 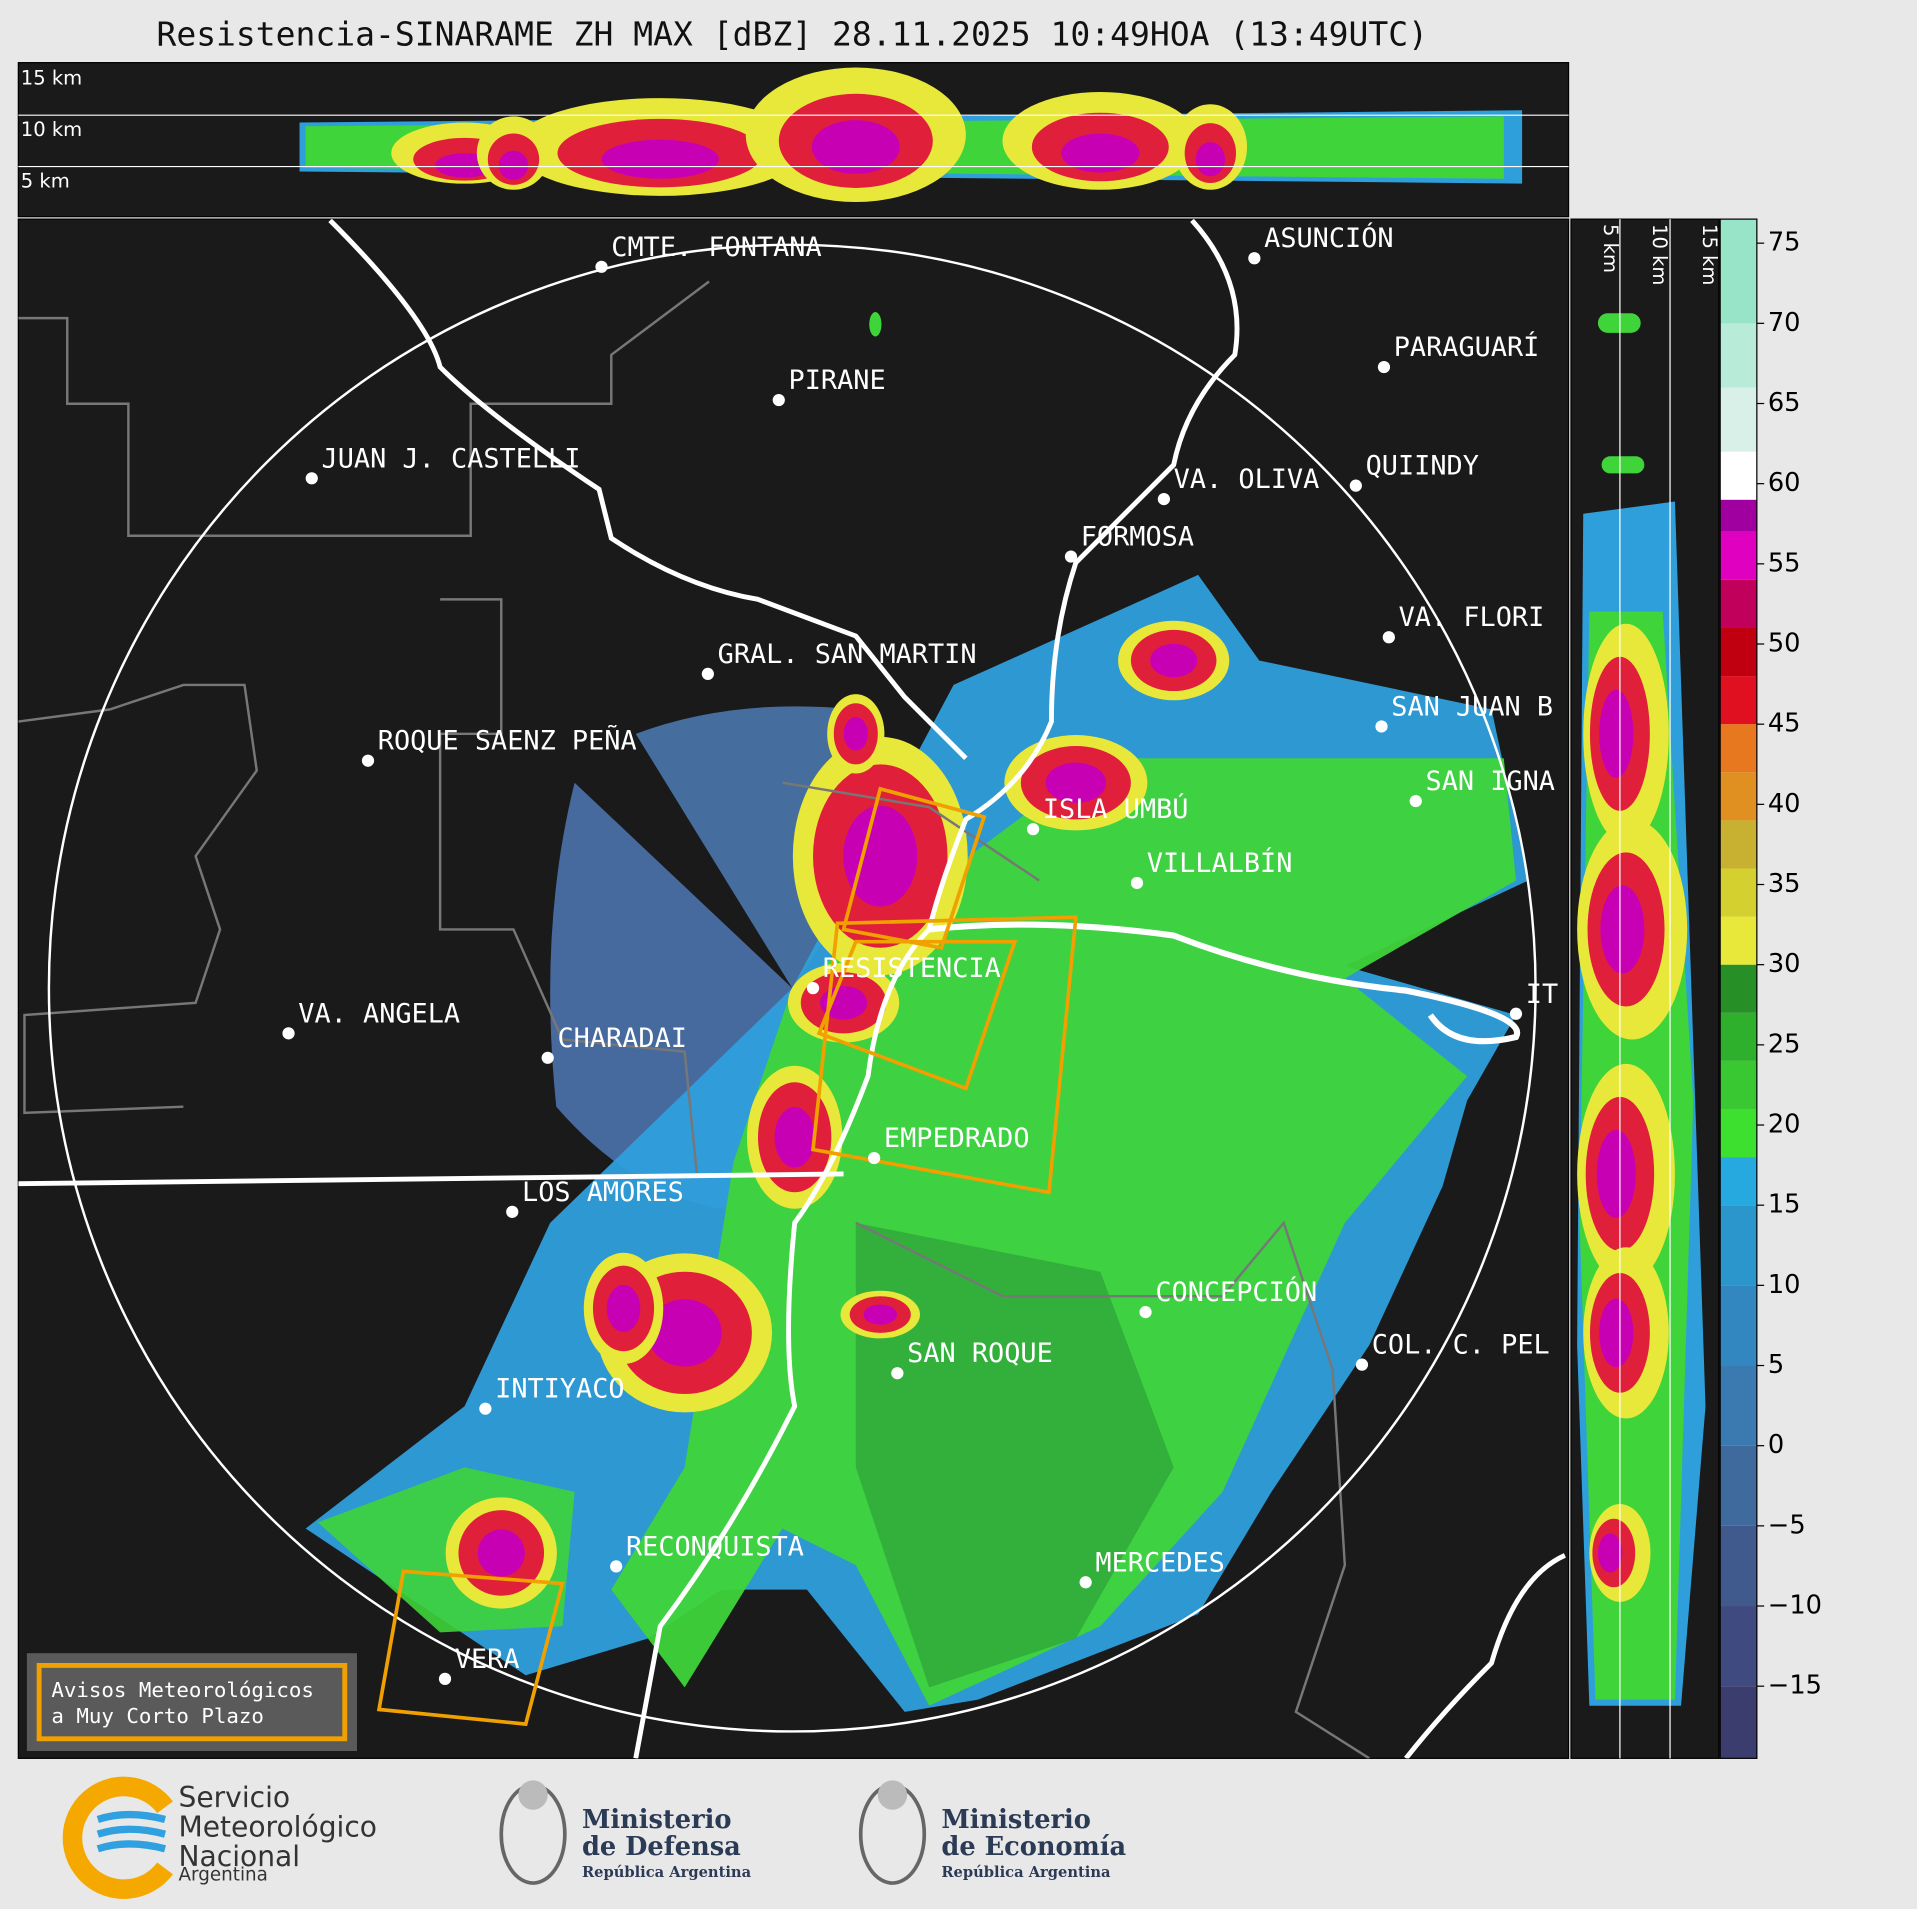 What do you see at coordinates (661, 1847) in the screenshot?
I see `logo-text: de Defensa` at bounding box center [661, 1847].